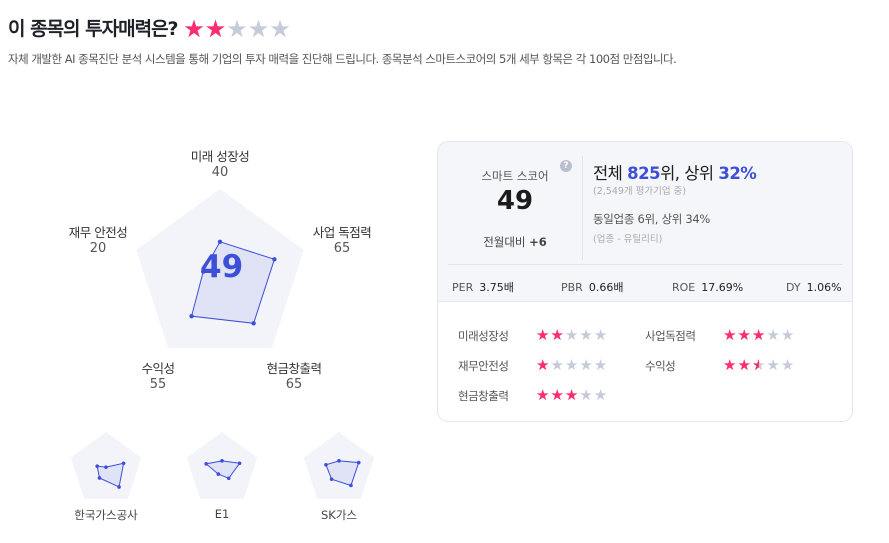 The width and height of the screenshot is (889, 543). Describe the element at coordinates (538, 242) in the screenshot. I see `change-value: +6` at that location.